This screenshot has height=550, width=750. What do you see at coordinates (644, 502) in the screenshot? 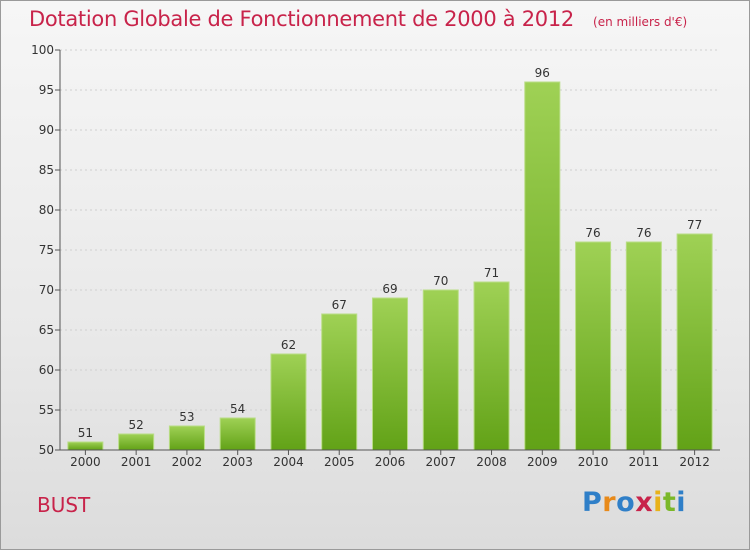
I see `brand-letter: x` at bounding box center [644, 502].